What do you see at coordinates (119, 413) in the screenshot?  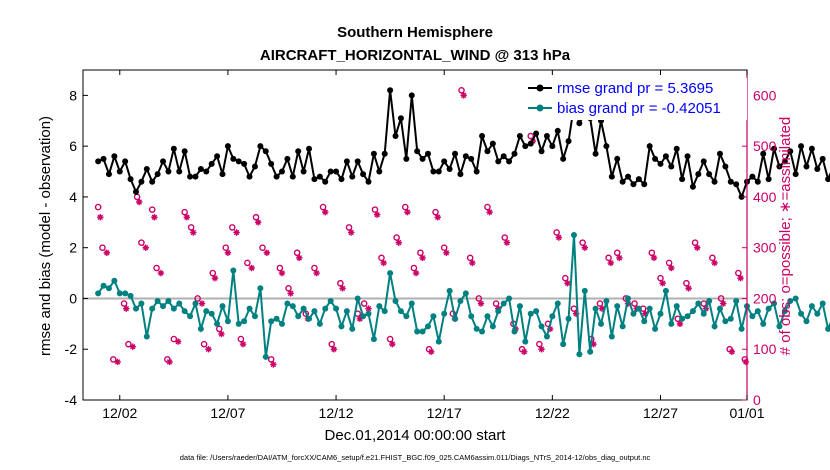 I see `x-tick-label: 12/02` at bounding box center [119, 413].